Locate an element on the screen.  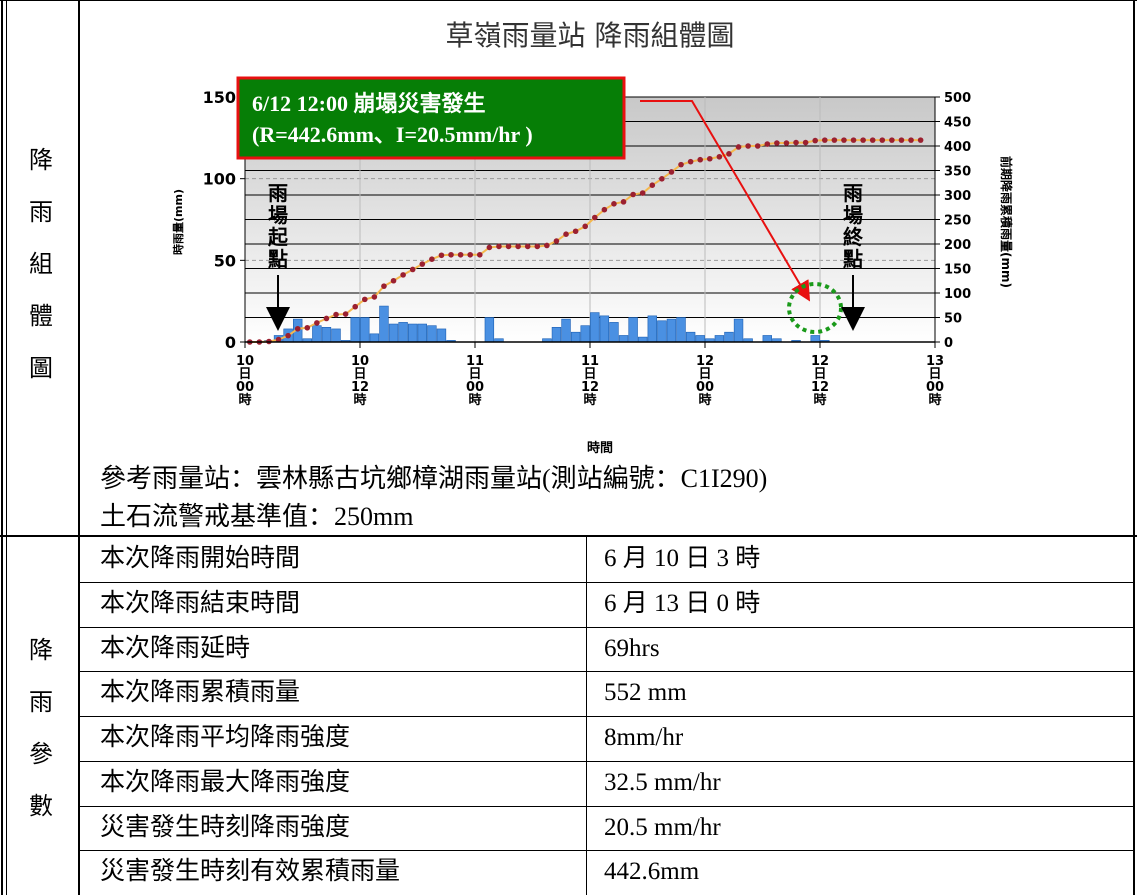
border-left-outer is located at coordinates (2, 447).